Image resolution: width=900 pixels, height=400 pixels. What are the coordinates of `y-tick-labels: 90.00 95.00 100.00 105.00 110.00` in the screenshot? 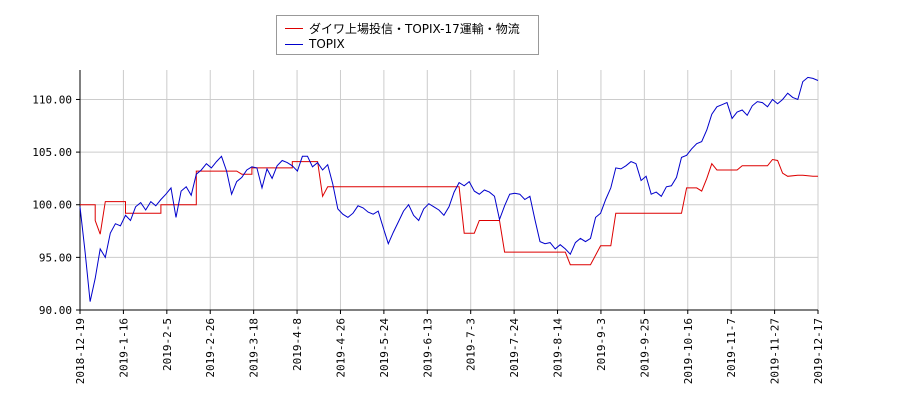 It's located at (52, 205).